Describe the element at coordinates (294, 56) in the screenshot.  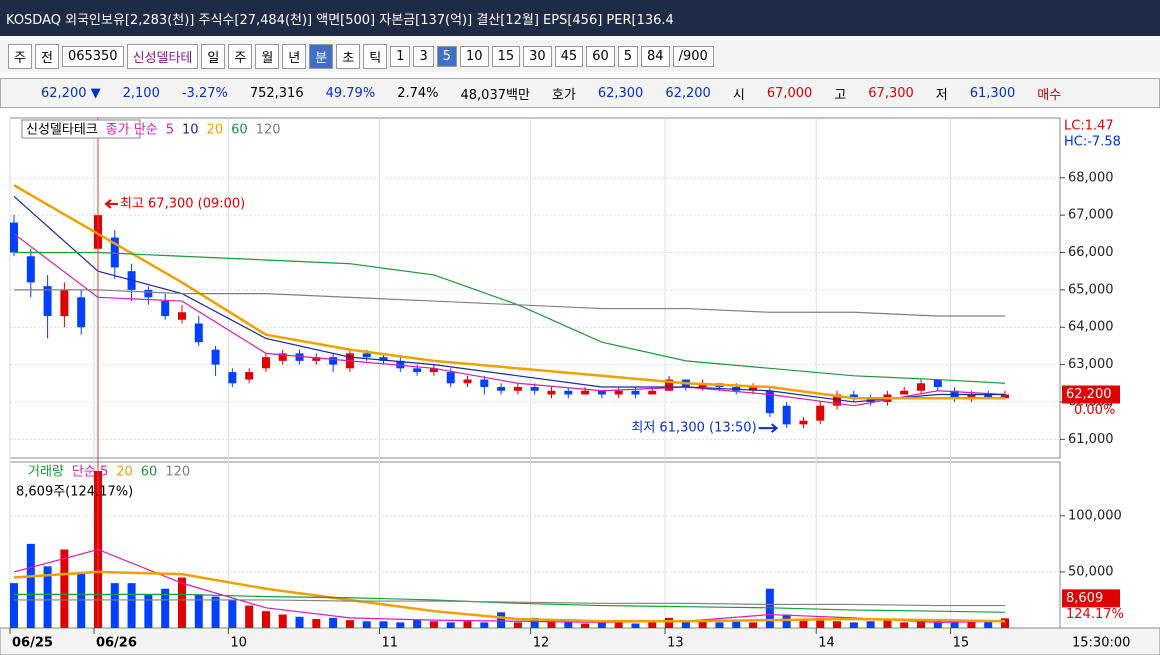
I see `toolbar-button: 년` at that location.